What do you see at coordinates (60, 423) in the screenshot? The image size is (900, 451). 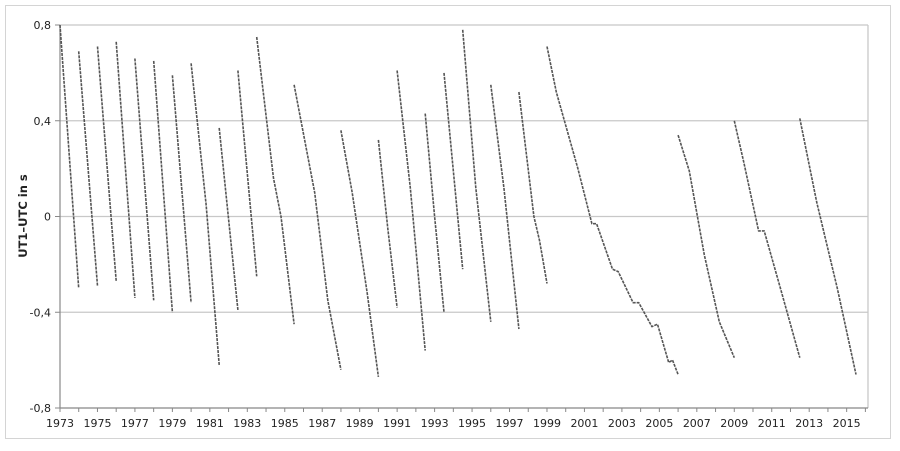 I see `x-tick-label: 1973` at bounding box center [60, 423].